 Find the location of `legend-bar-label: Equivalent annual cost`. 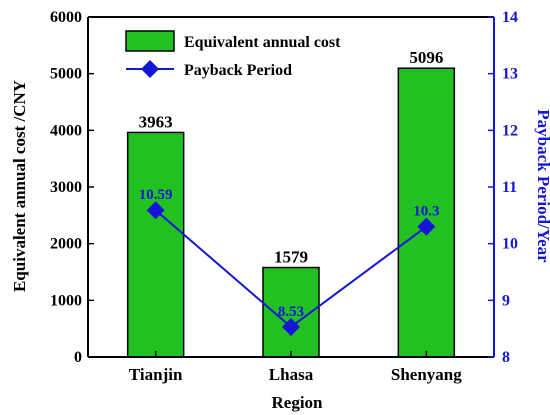

legend-bar-label: Equivalent annual cost is located at coordinates (262, 42).